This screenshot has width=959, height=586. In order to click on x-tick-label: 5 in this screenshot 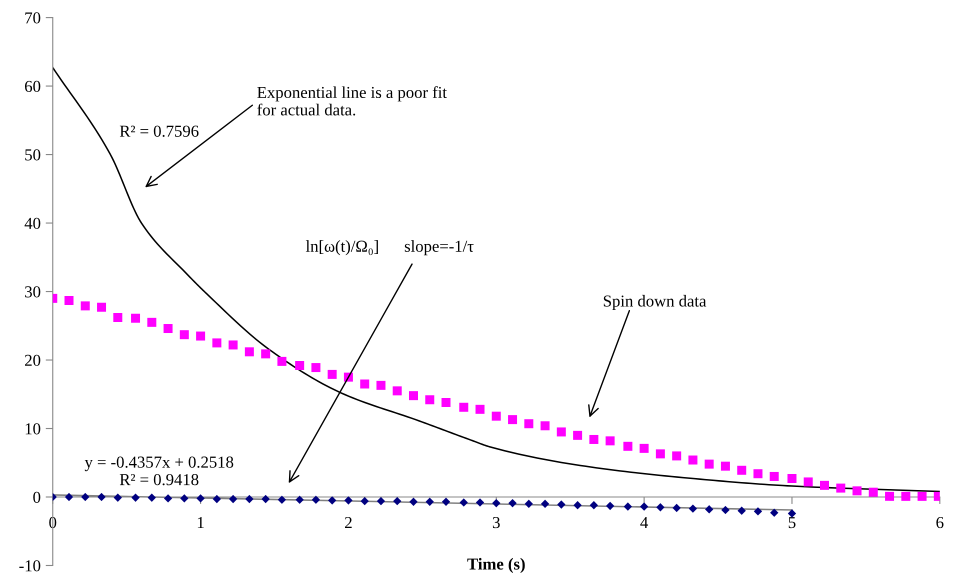, I will do `click(792, 522)`.